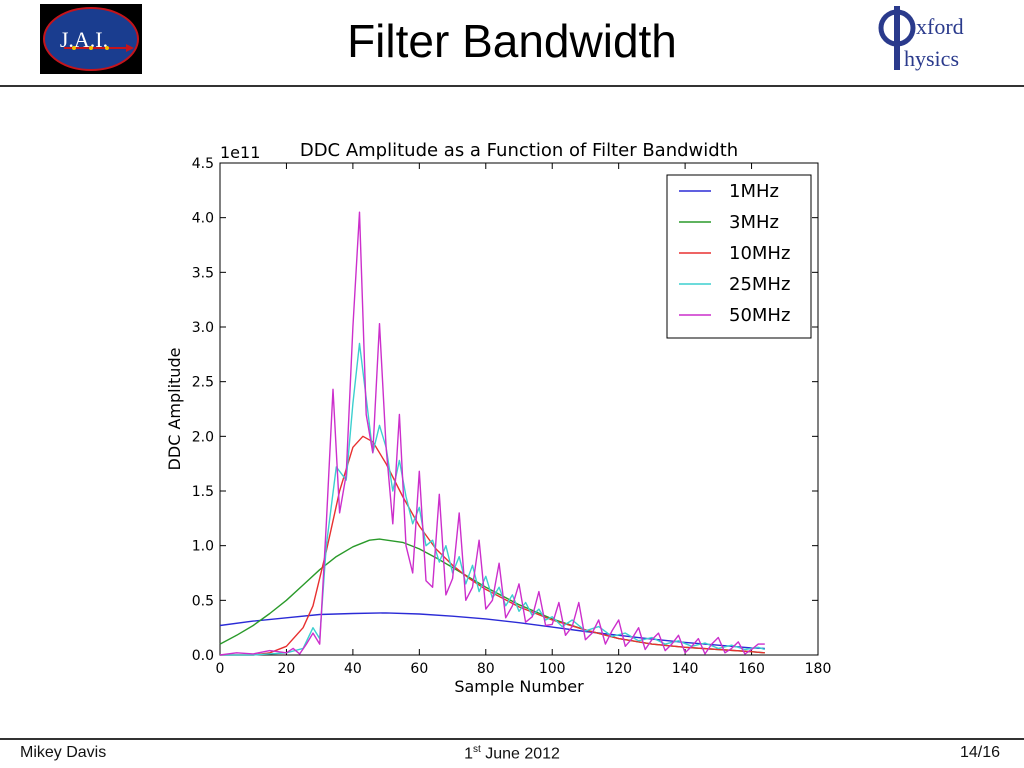  Describe the element at coordinates (512, 41) in the screenshot. I see `slide-title: Filter Bandwidth` at that location.